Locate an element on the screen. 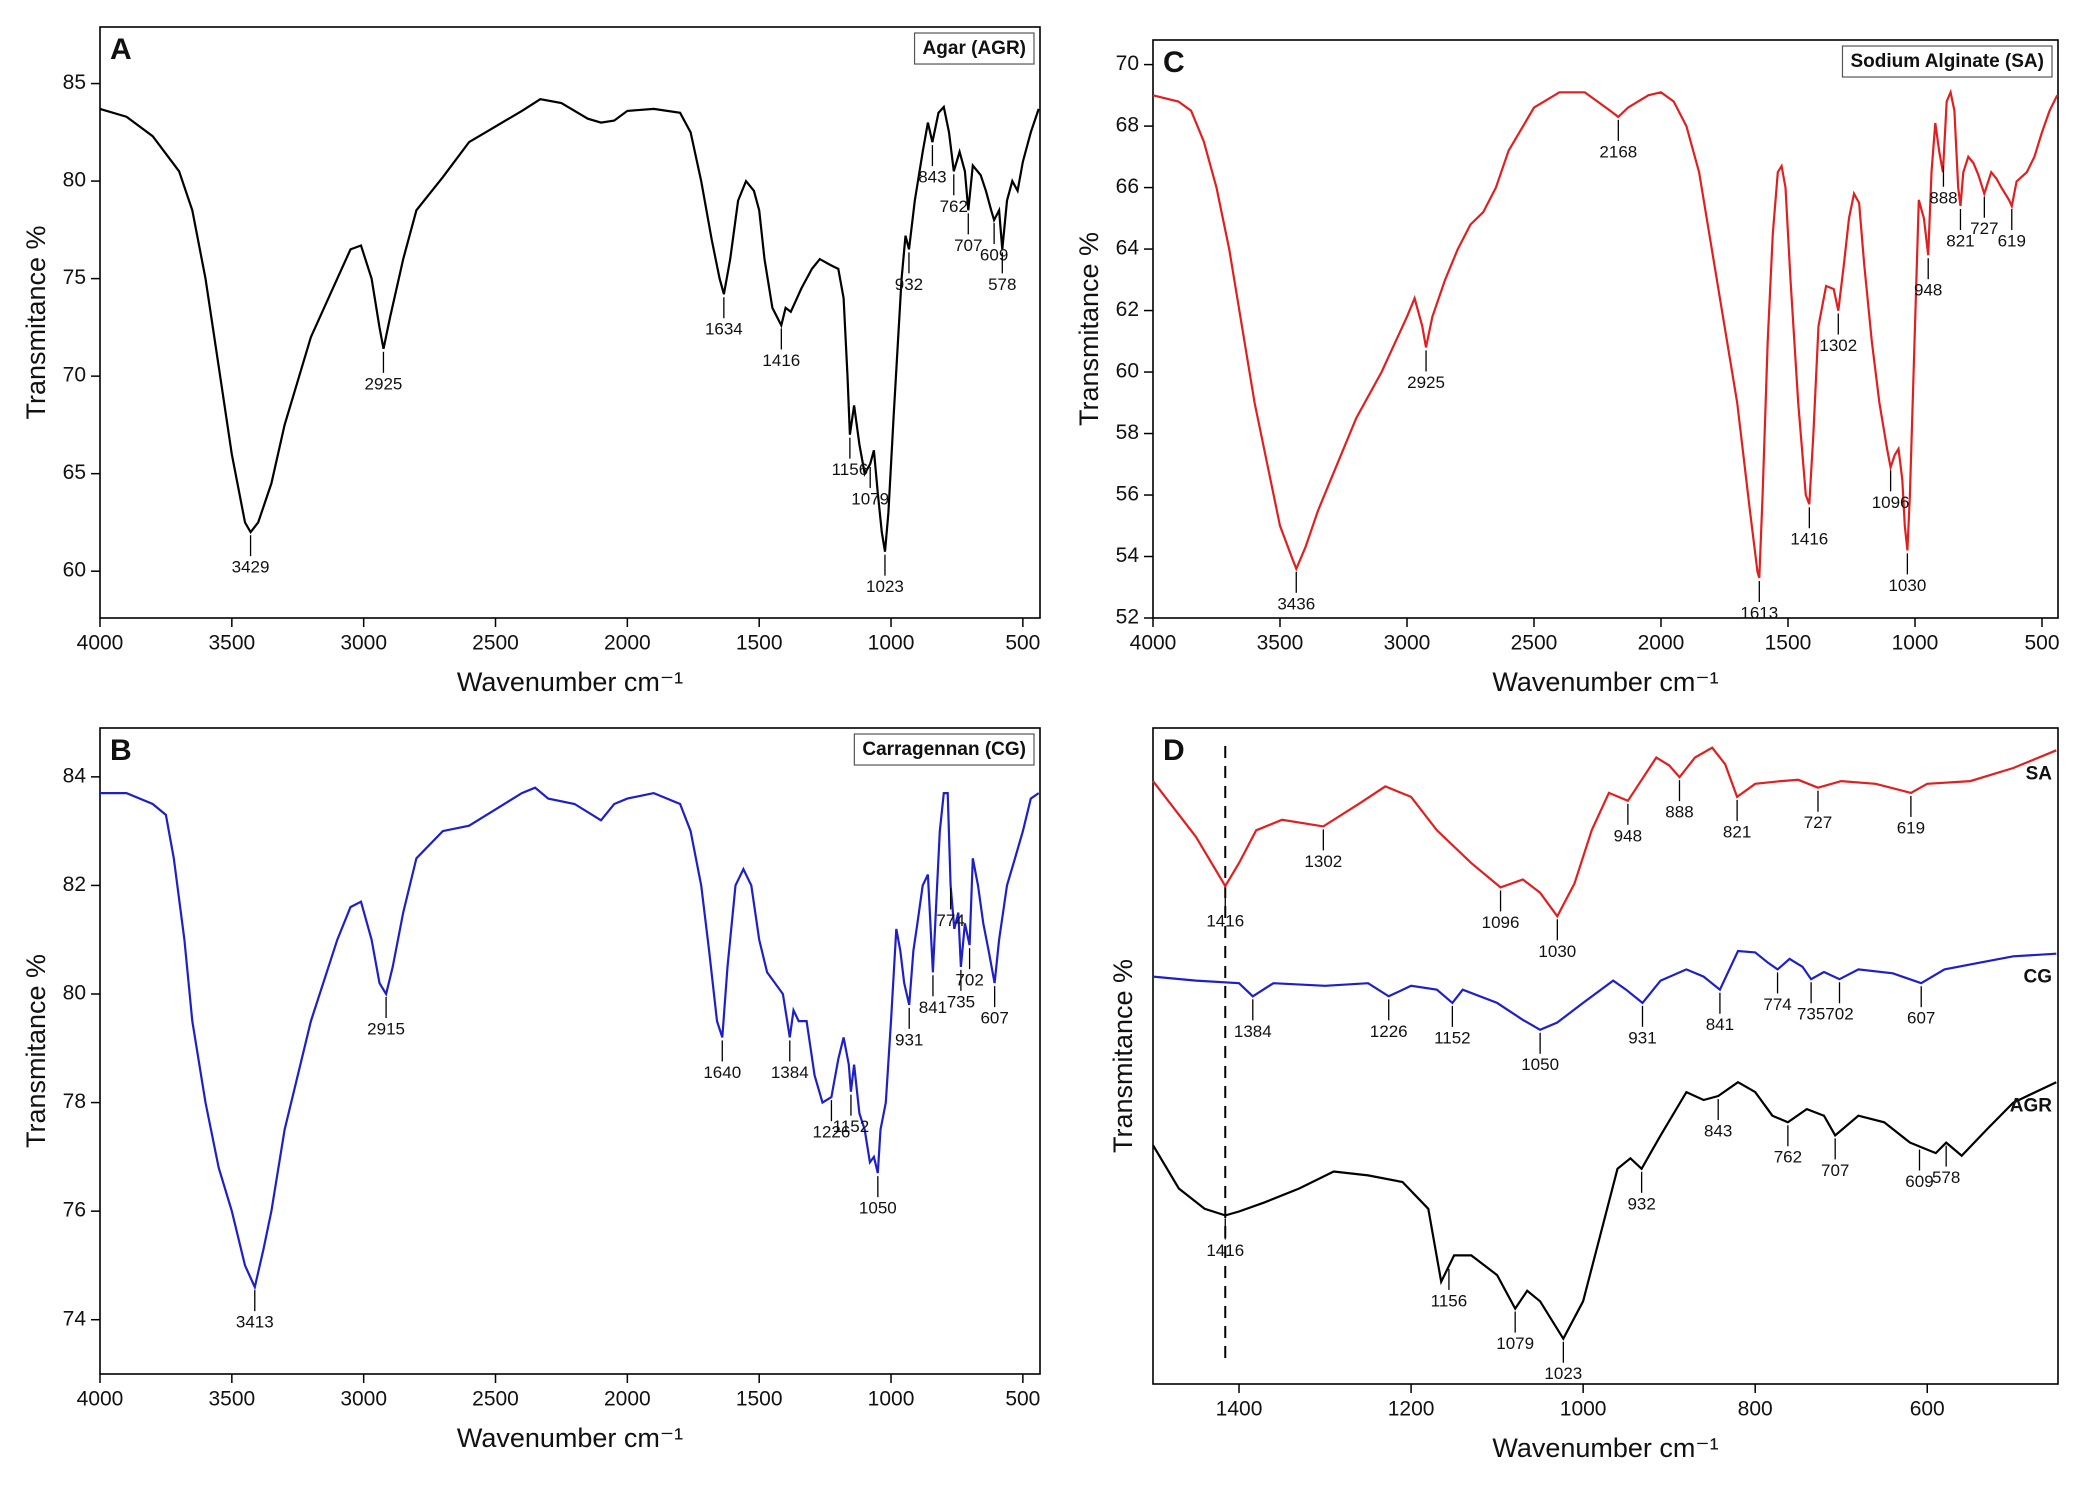 Image resolution: width=2082 pixels, height=1485 pixels. legend-label: Agar (AGR) is located at coordinates (974, 48).